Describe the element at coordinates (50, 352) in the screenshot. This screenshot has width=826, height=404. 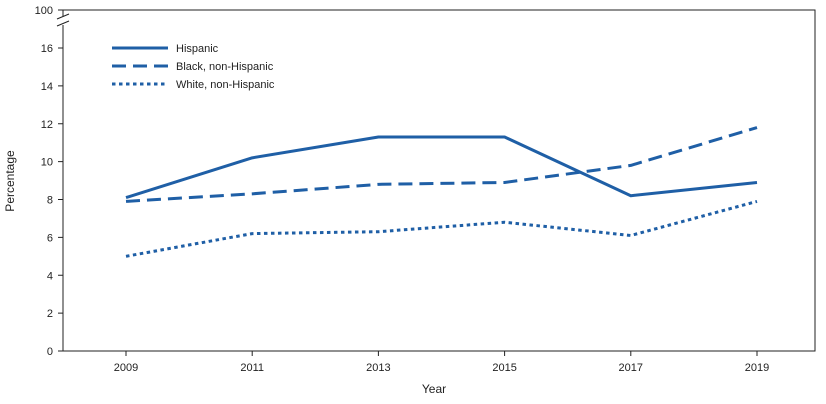
I see `y-tick-label: 0` at that location.